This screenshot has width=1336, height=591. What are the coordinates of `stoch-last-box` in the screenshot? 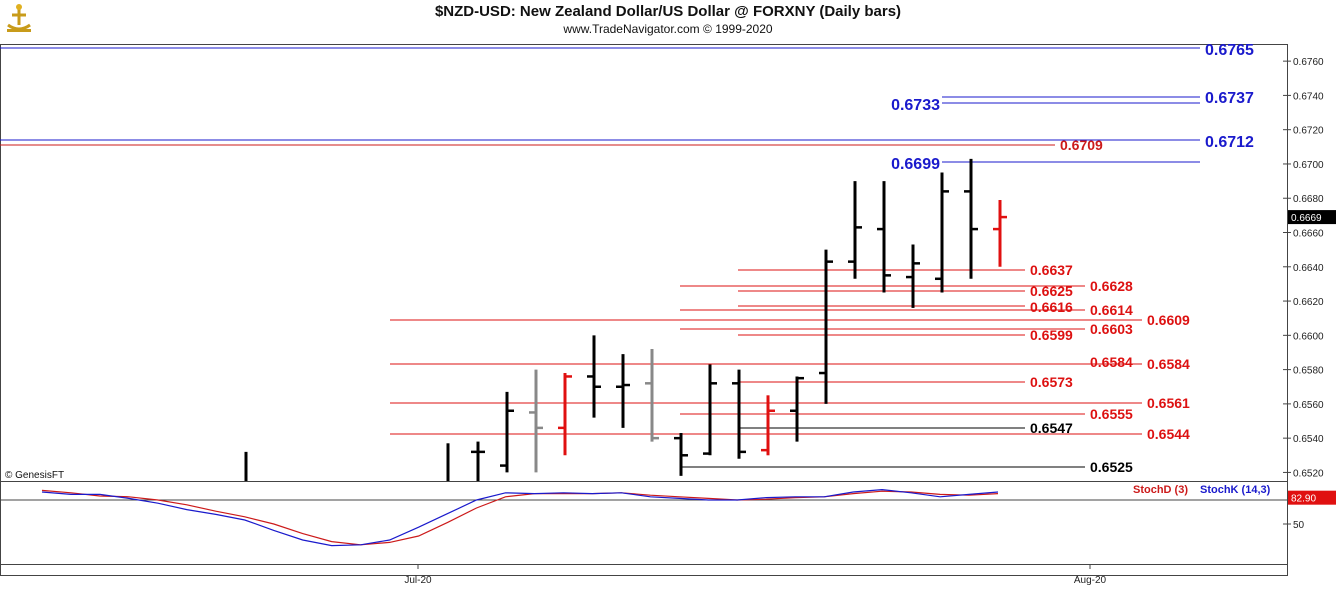 It's located at (1312, 497).